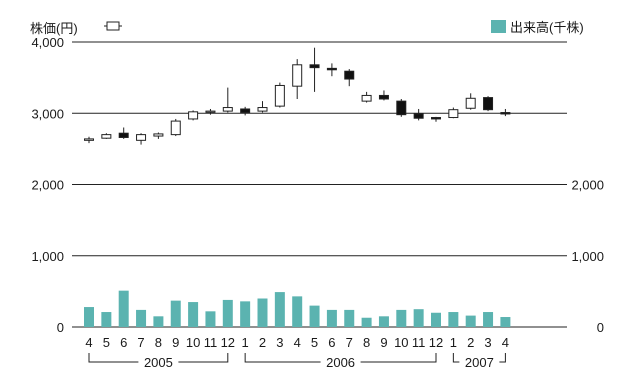 This screenshot has height=379, width=625. What do you see at coordinates (600, 327) in the screenshot?
I see `y-right-tick-label: 0` at bounding box center [600, 327].